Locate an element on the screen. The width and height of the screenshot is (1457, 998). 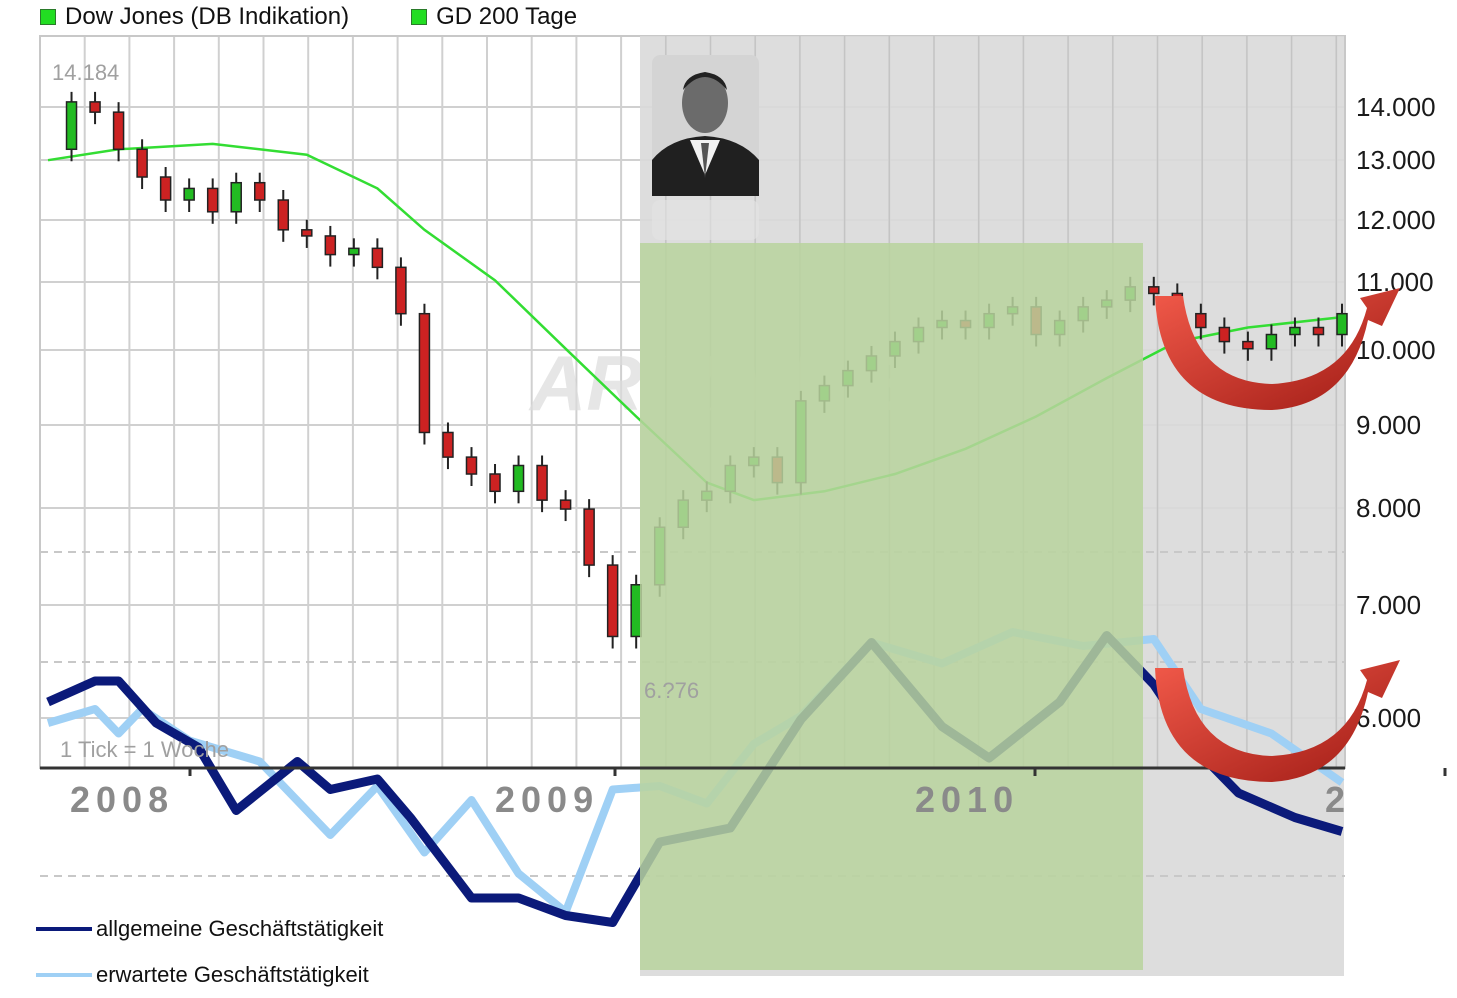
legend-entry-dow: Dow Jones (DB Indikation) is located at coordinates (194, 17).